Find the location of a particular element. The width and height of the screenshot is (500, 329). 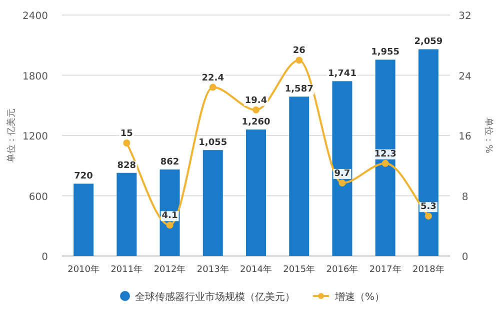

y2-tick-label: 0 is located at coordinates (465, 257).